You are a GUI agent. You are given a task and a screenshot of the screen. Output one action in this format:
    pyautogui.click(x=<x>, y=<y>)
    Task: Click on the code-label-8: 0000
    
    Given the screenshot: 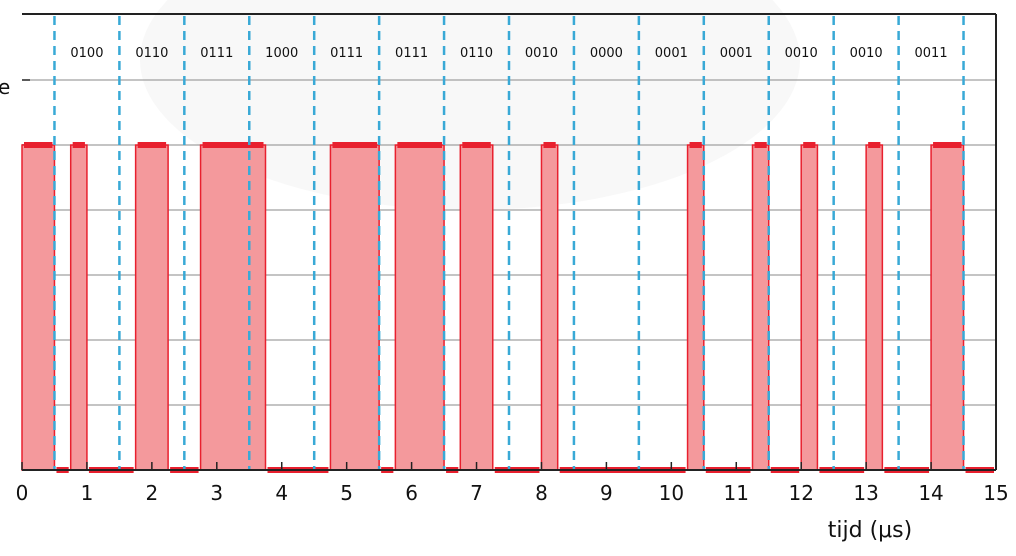 What is the action you would take?
    pyautogui.click(x=606, y=53)
    